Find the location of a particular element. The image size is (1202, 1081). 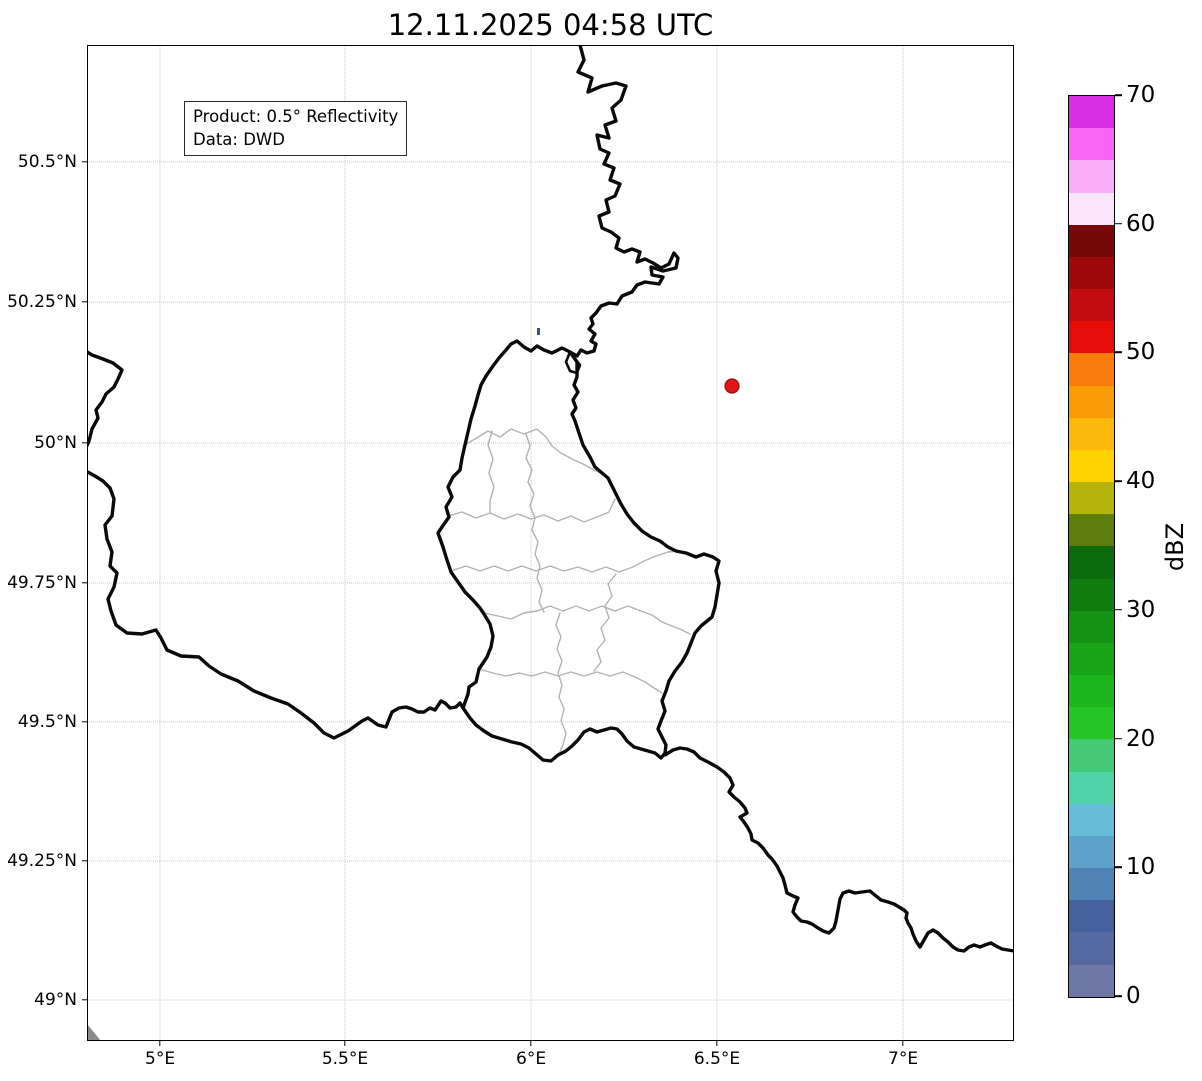

y-tick-label: 50°N is located at coordinates (55, 443).